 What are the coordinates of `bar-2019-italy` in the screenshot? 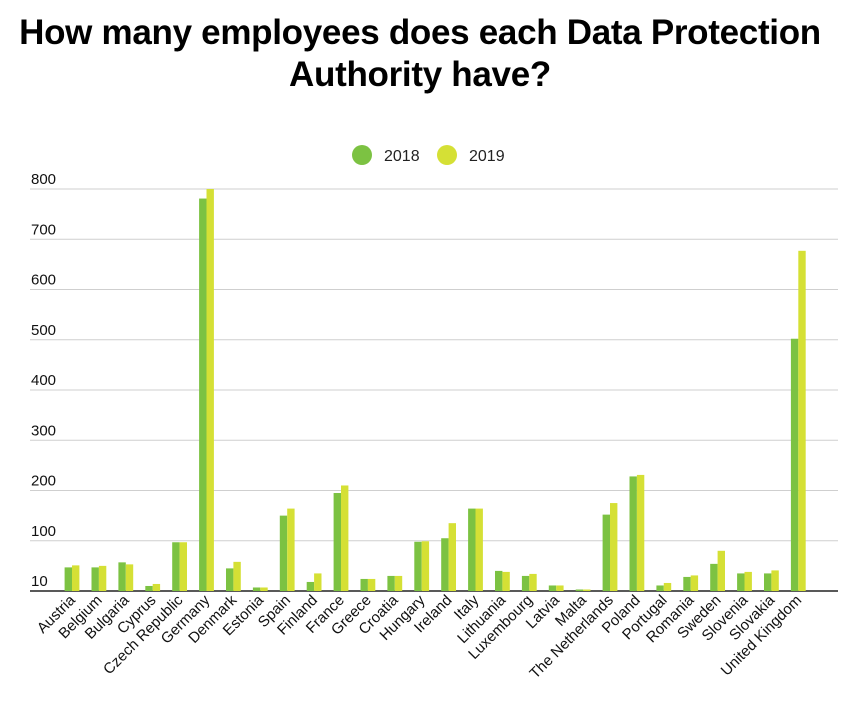 It's located at (479, 549).